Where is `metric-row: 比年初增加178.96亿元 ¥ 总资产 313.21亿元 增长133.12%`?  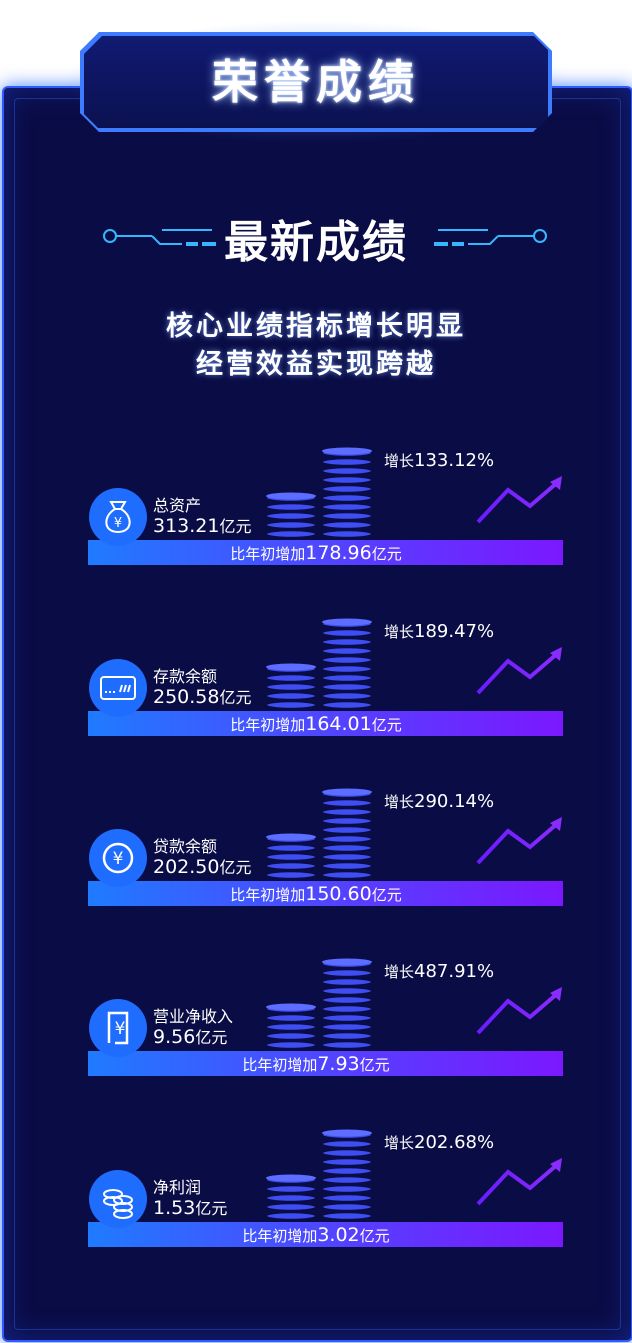
metric-row: 比年初增加178.96亿元 ¥ 总资产 313.21亿元 增长133.12% is located at coordinates (316, 515).